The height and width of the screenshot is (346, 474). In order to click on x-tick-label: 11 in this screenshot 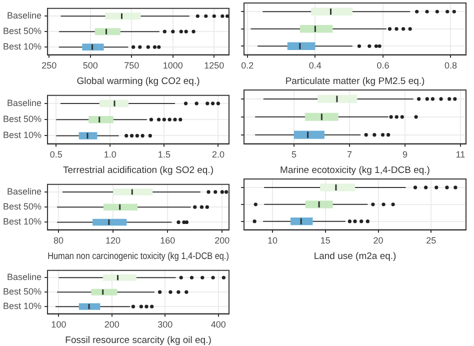, I will do `click(461, 155)`.